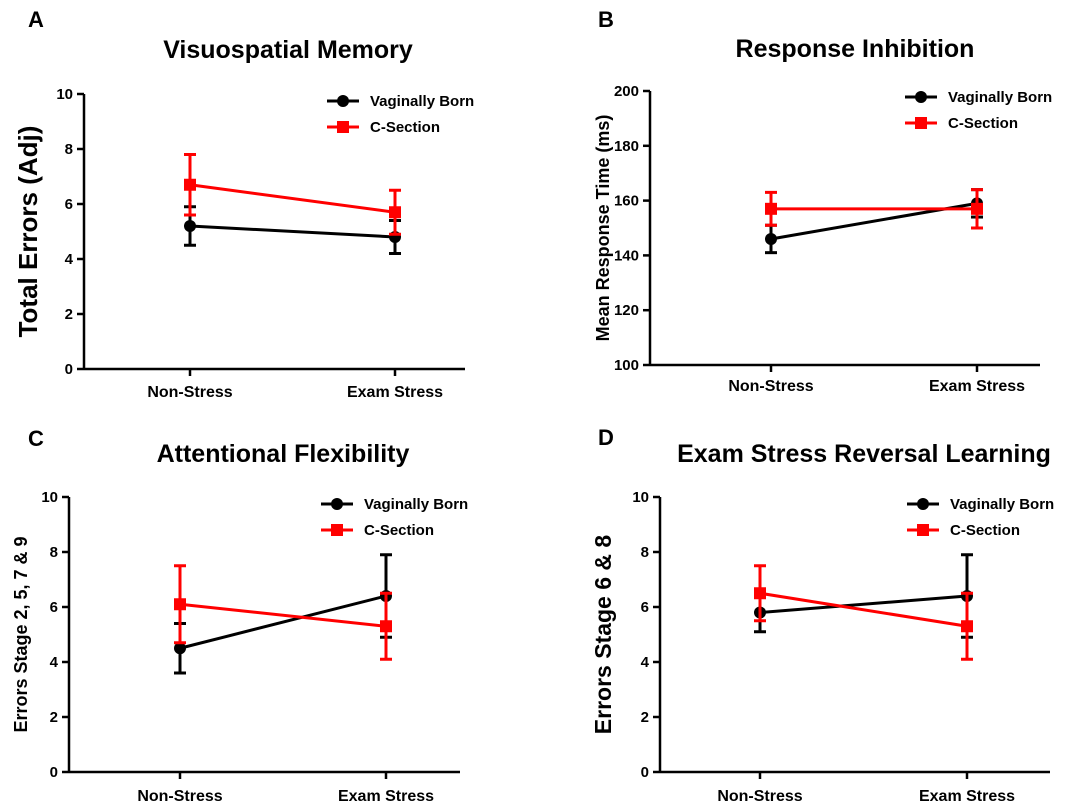 Image resolution: width=1087 pixels, height=808 pixels. I want to click on chart-title: Visuospatial Memory, so click(288, 50).